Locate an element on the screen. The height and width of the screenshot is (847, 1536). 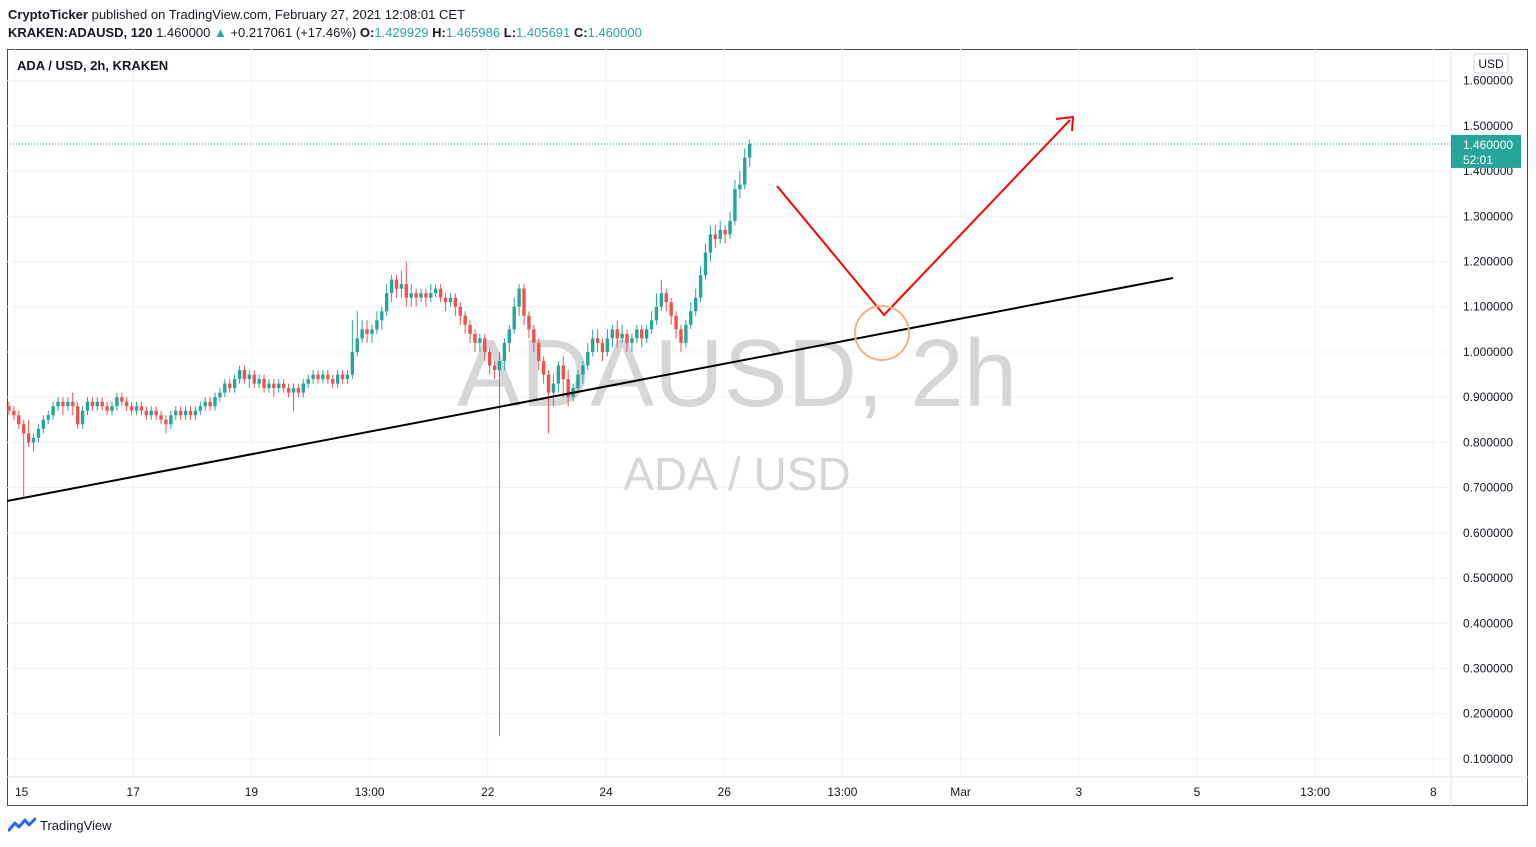
open-label: O: is located at coordinates (367, 32).